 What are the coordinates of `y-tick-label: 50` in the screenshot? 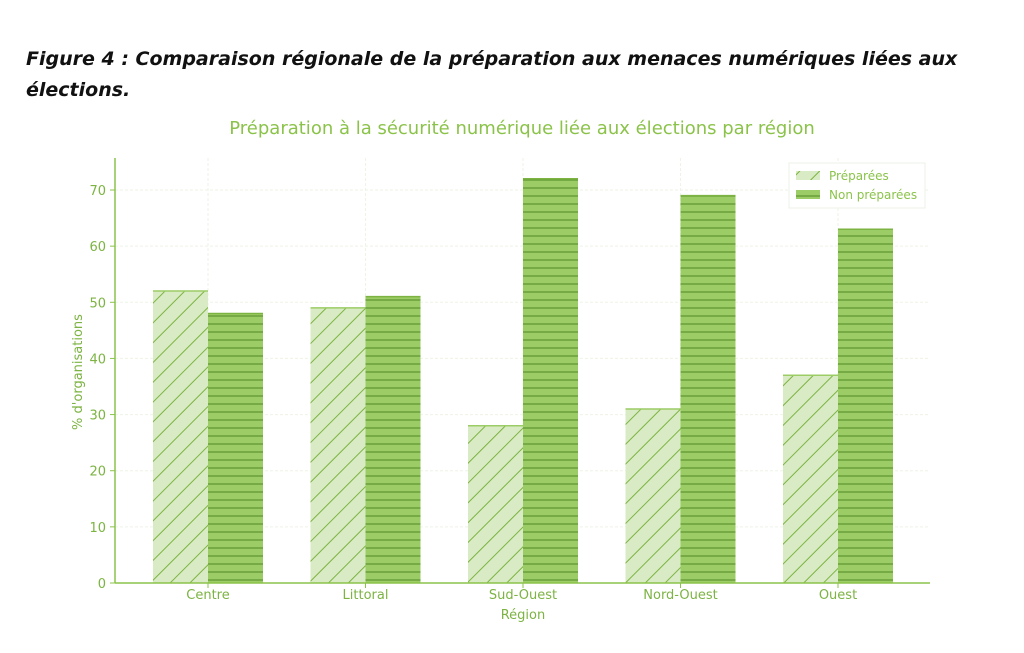 It's located at (97, 303).